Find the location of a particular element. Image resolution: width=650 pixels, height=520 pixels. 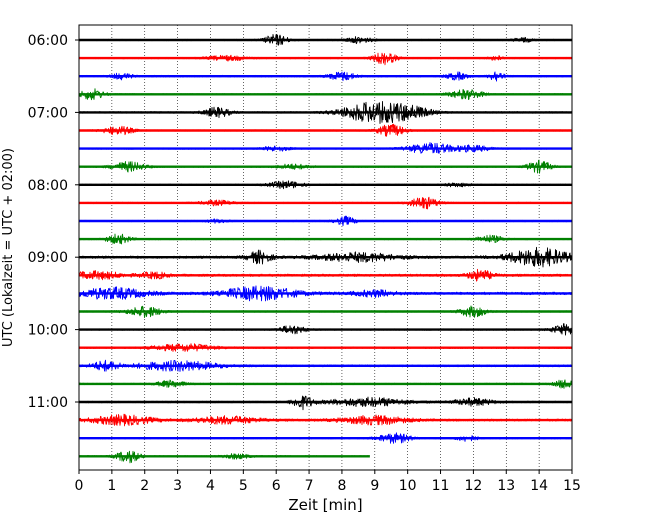

x-tick-label: 6 is located at coordinates (276, 486).